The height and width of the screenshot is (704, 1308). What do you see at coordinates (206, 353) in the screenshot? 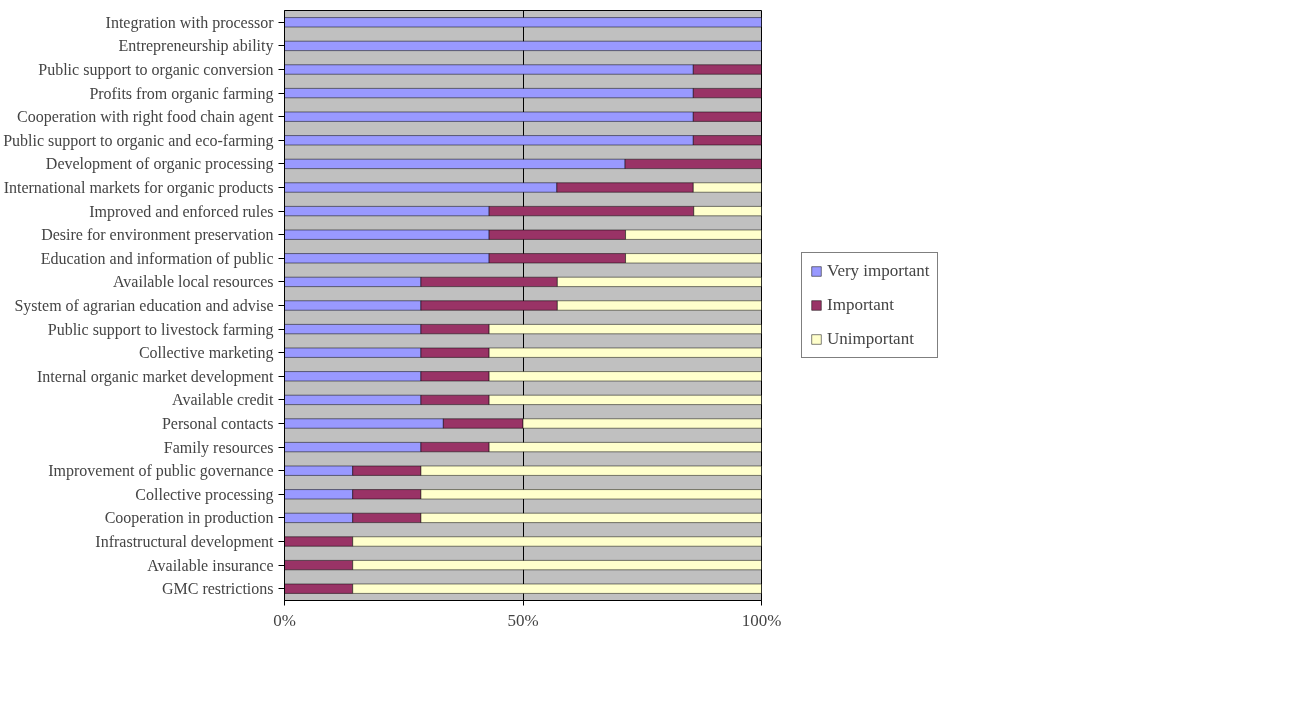
I see `y-tick-label: Collective marketing` at bounding box center [206, 353].